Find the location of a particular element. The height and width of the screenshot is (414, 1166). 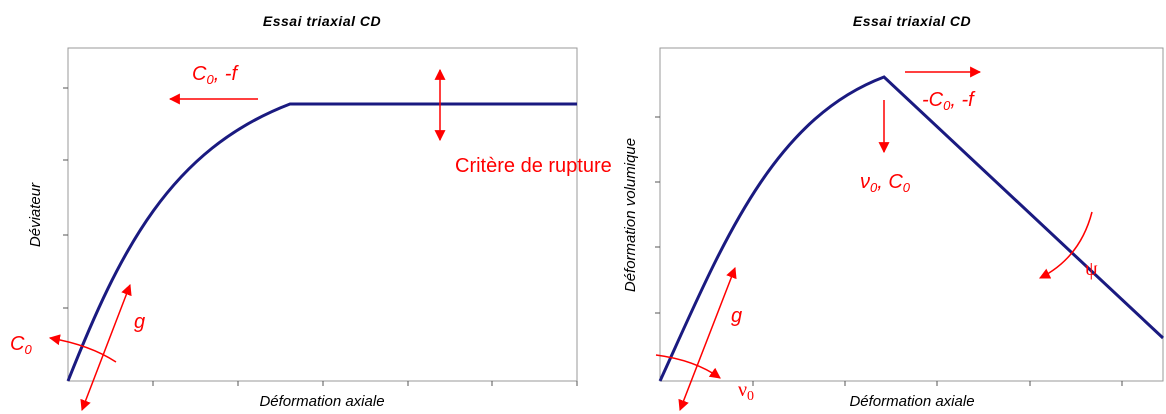

annotation: Critère de rupture is located at coordinates (533, 166).